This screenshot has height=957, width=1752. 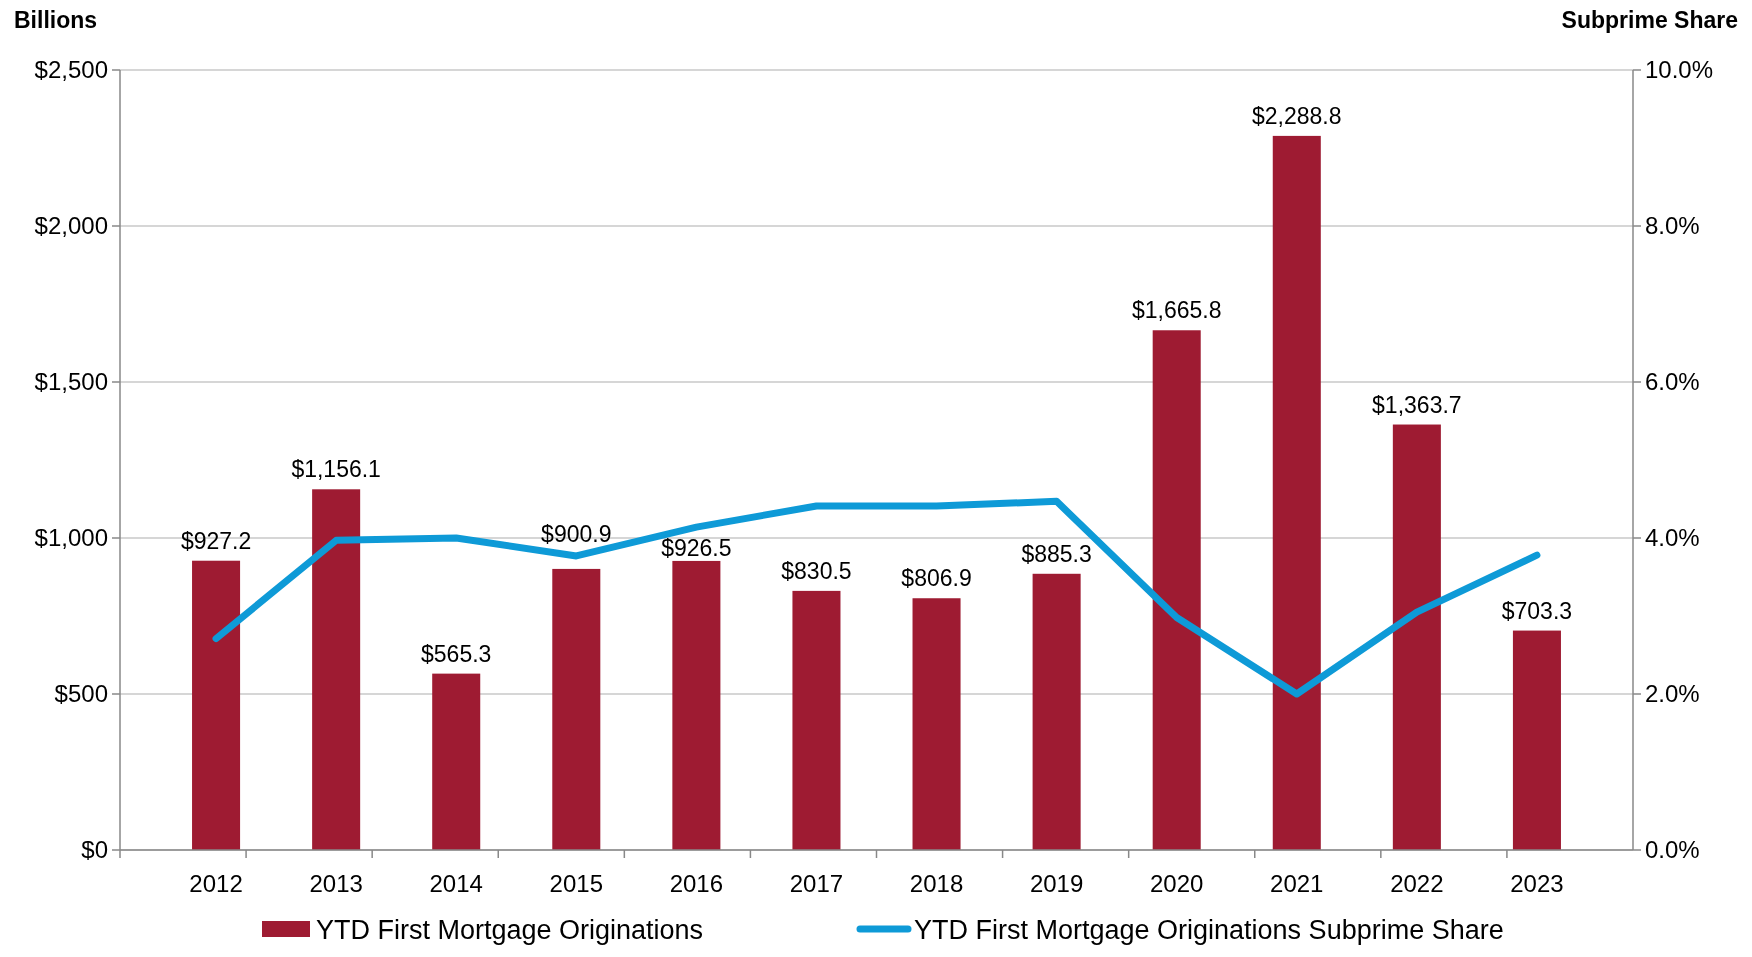 I want to click on data-label: $900.9, so click(x=576, y=533).